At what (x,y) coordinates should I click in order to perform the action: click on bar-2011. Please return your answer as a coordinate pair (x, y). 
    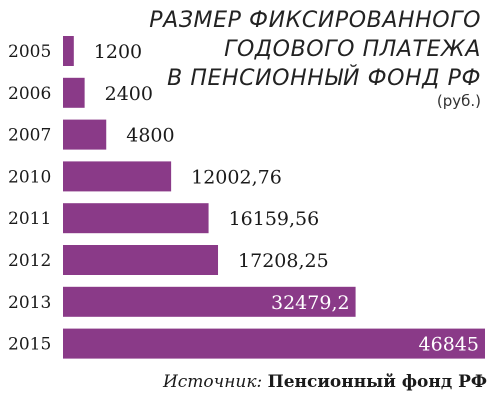
    Looking at the image, I should click on (136, 218).